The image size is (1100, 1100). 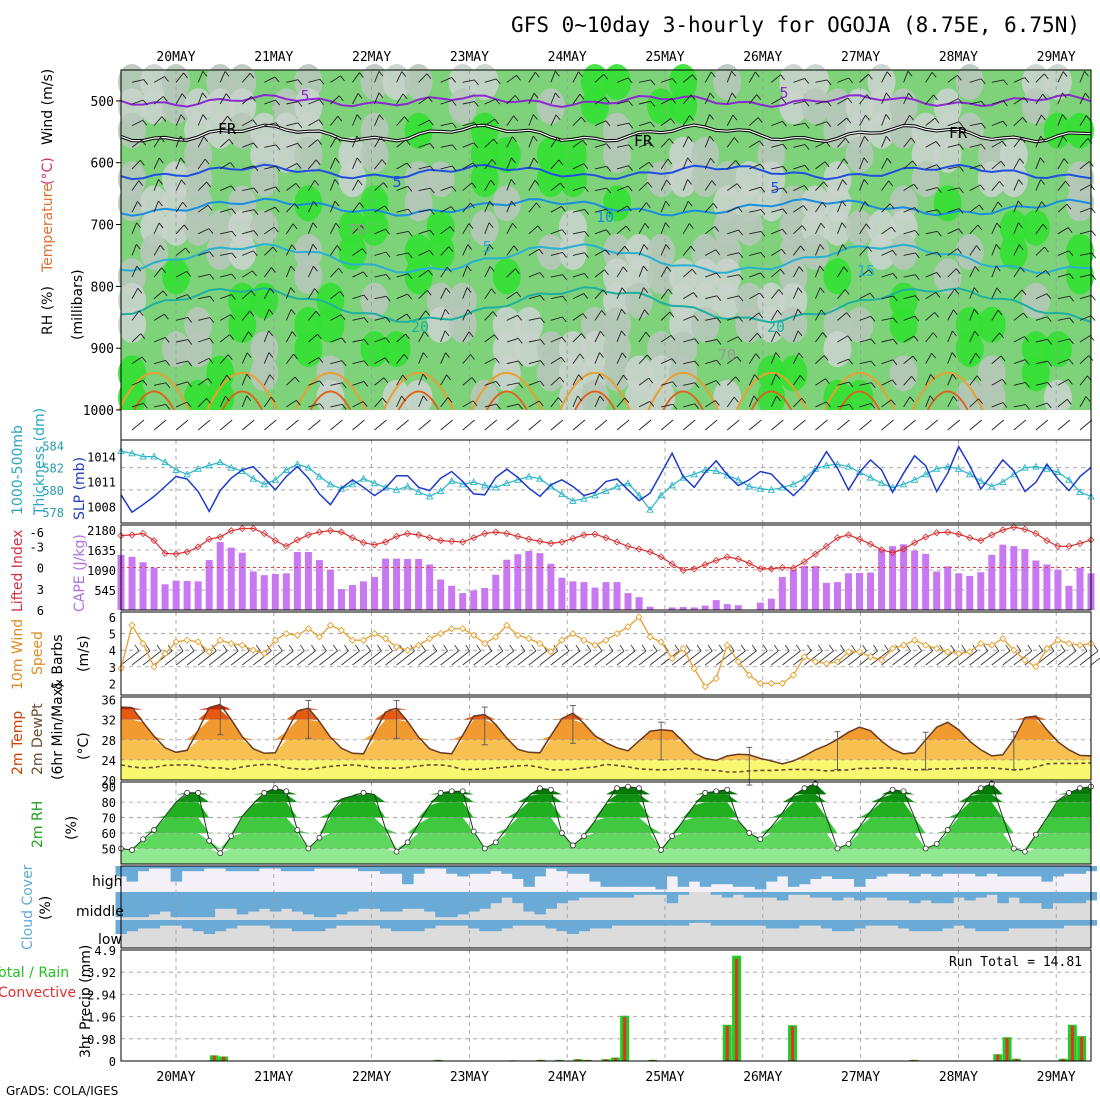 I want to click on cape-tick-label: 1635, so click(x=101, y=551).